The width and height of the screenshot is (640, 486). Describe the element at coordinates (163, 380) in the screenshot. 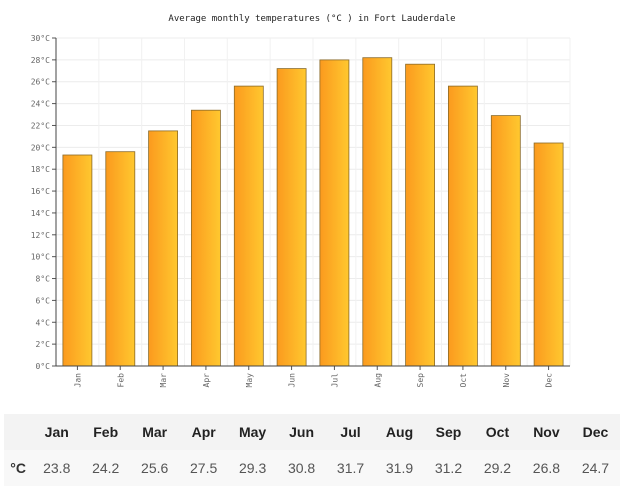

I see `x-tick-label: Mar` at that location.